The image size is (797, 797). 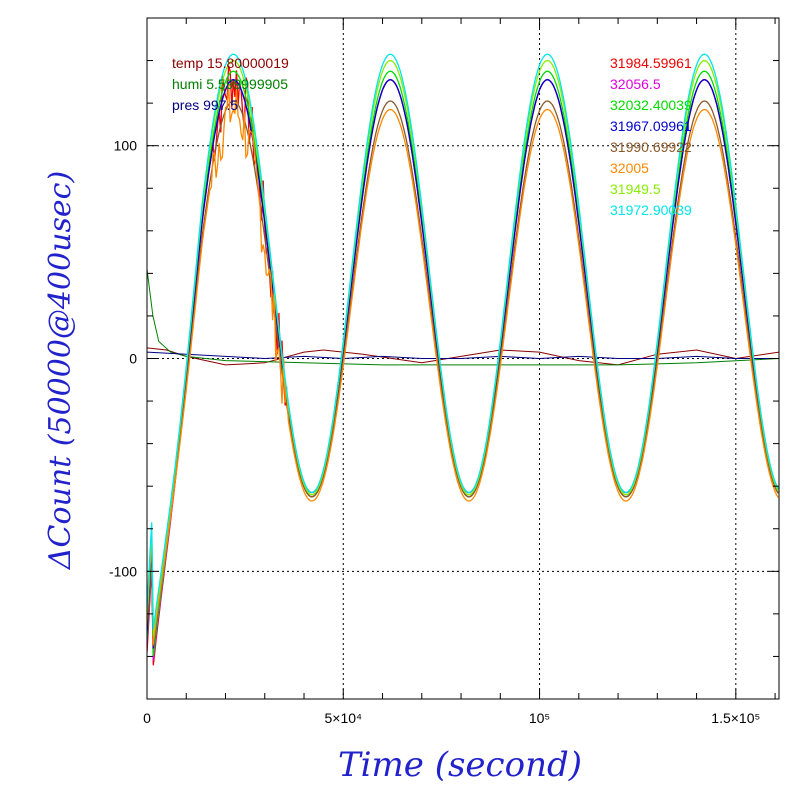 I want to click on legend-sensor-entry: 32032.40039, so click(x=651, y=105).